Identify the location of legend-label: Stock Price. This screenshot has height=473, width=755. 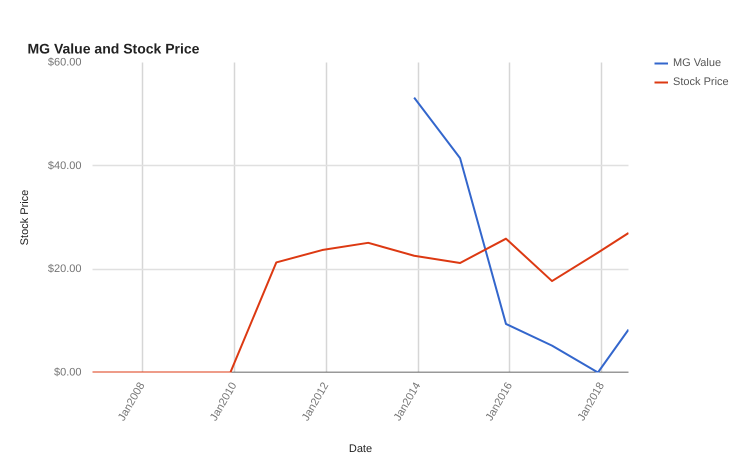
(701, 82).